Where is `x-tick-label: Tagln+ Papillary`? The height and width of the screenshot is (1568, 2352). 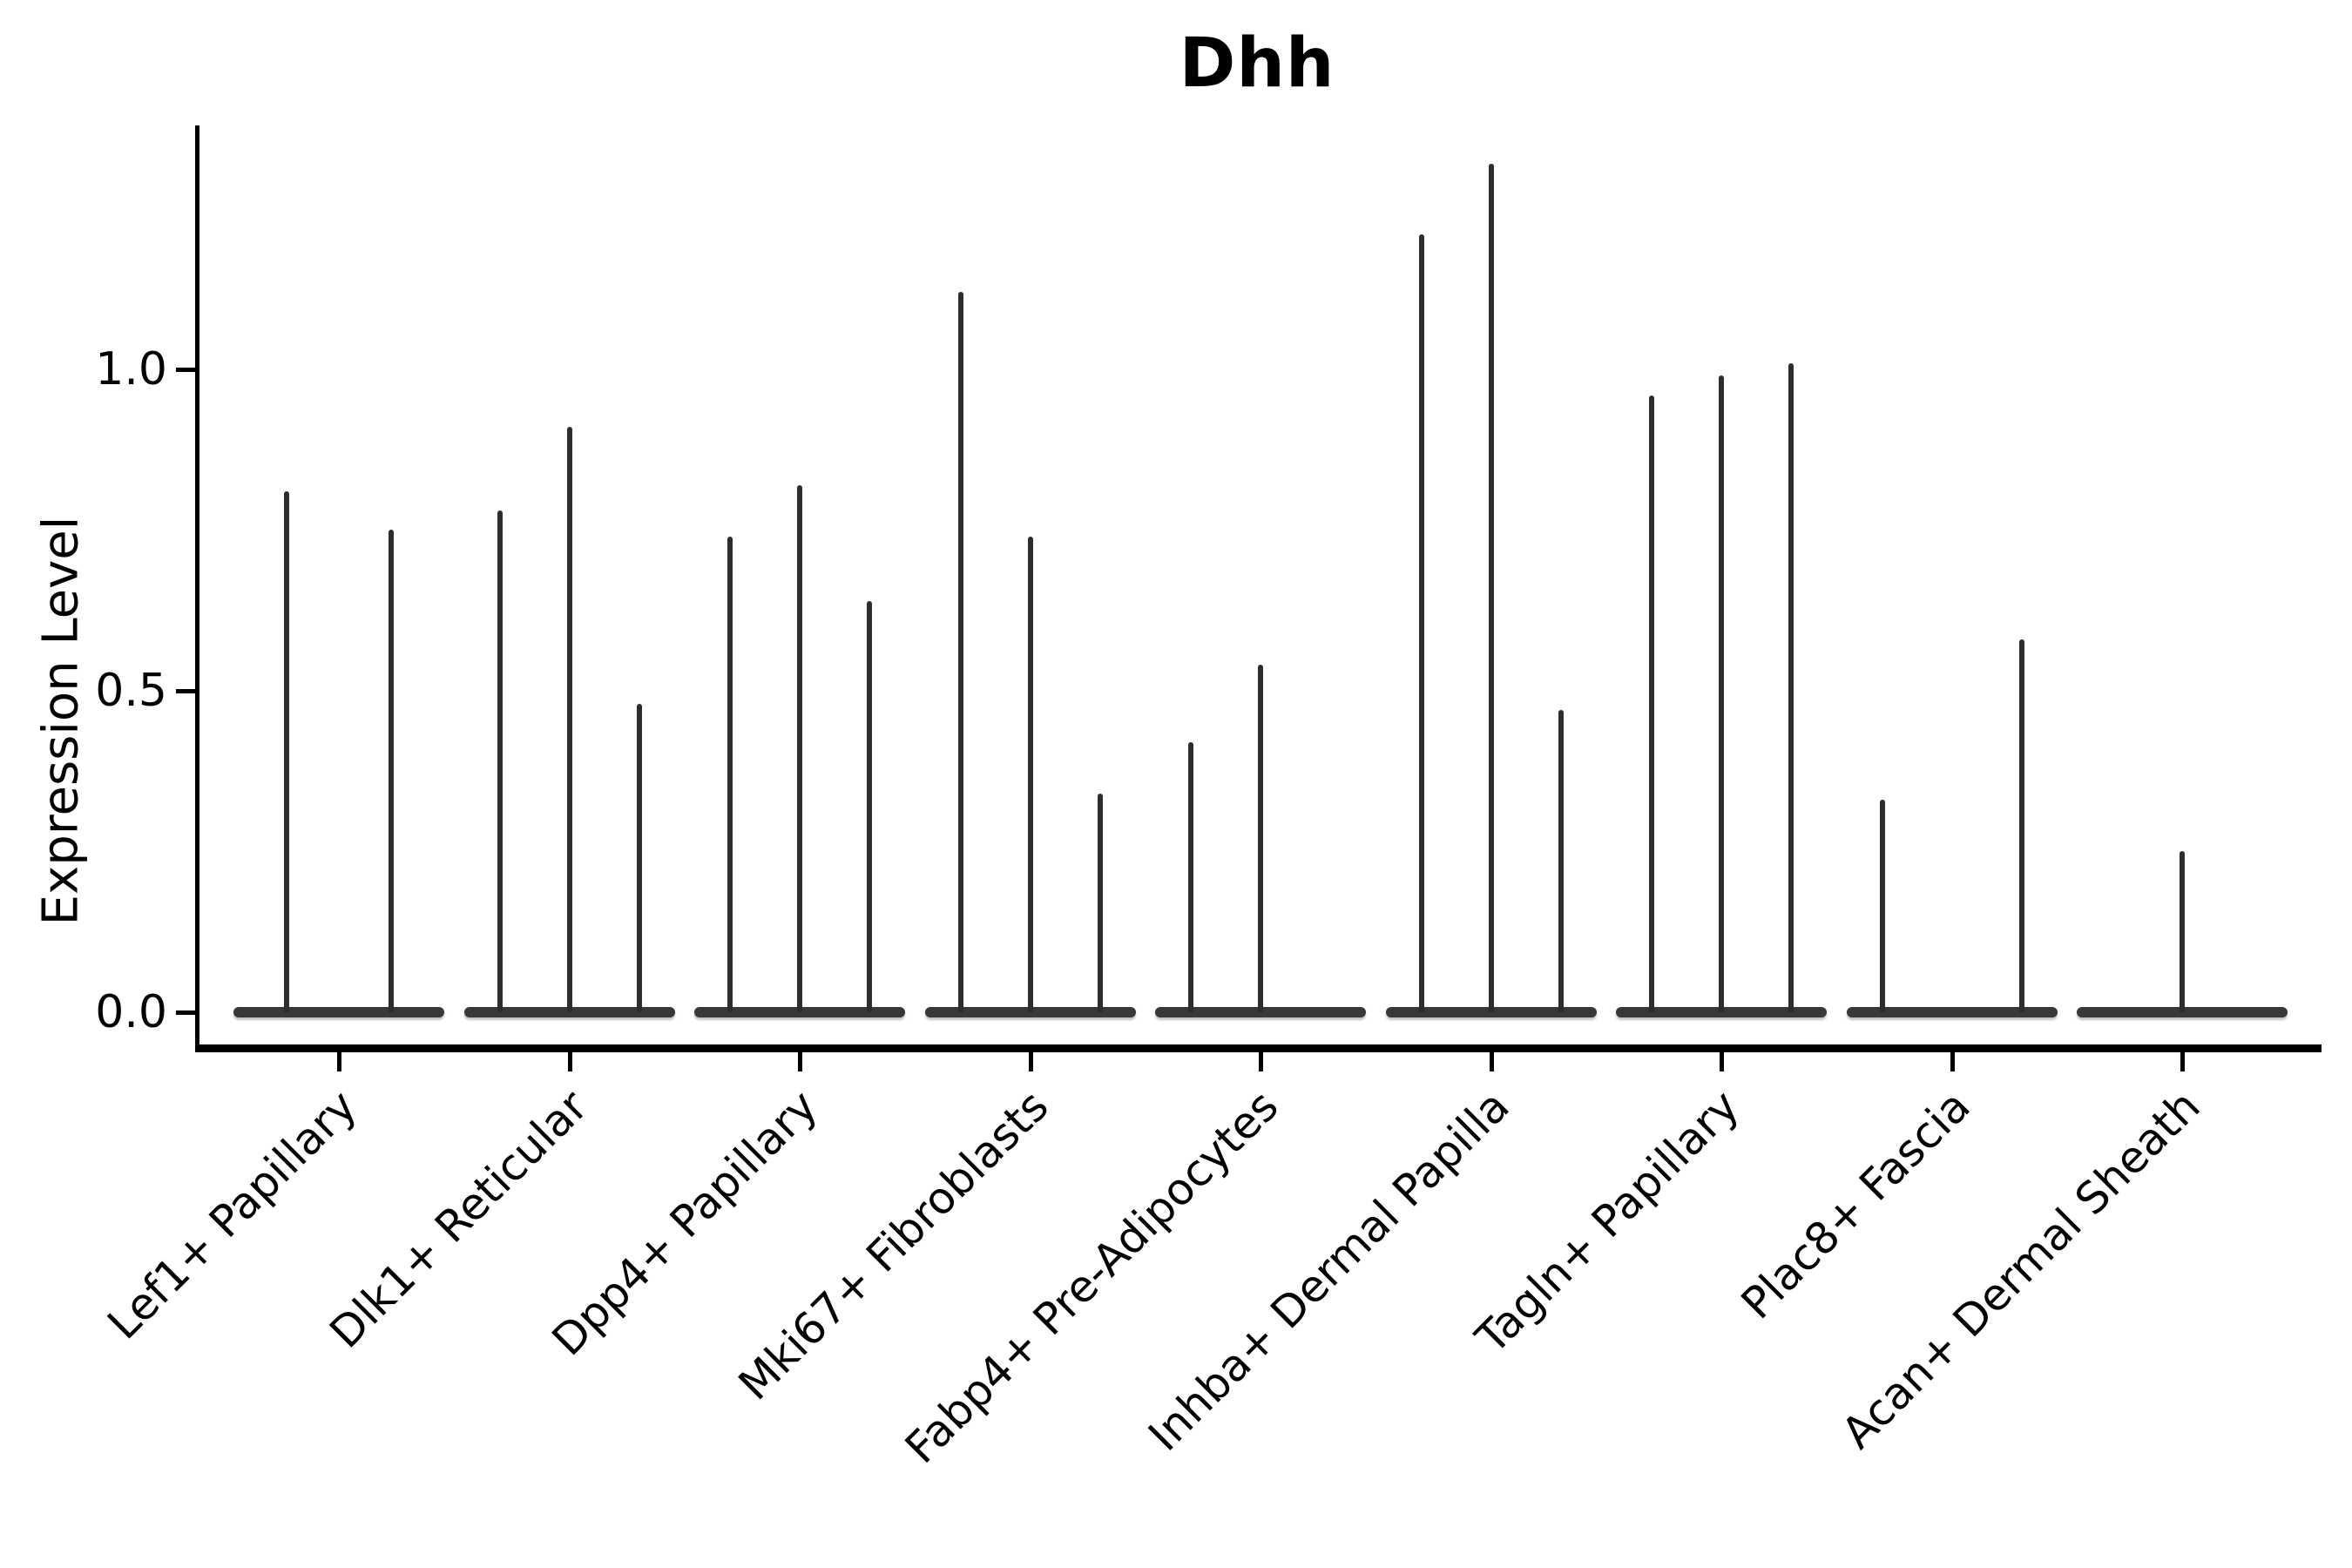
x-tick-label: Tagln+ Papillary is located at coordinates (1607, 1221).